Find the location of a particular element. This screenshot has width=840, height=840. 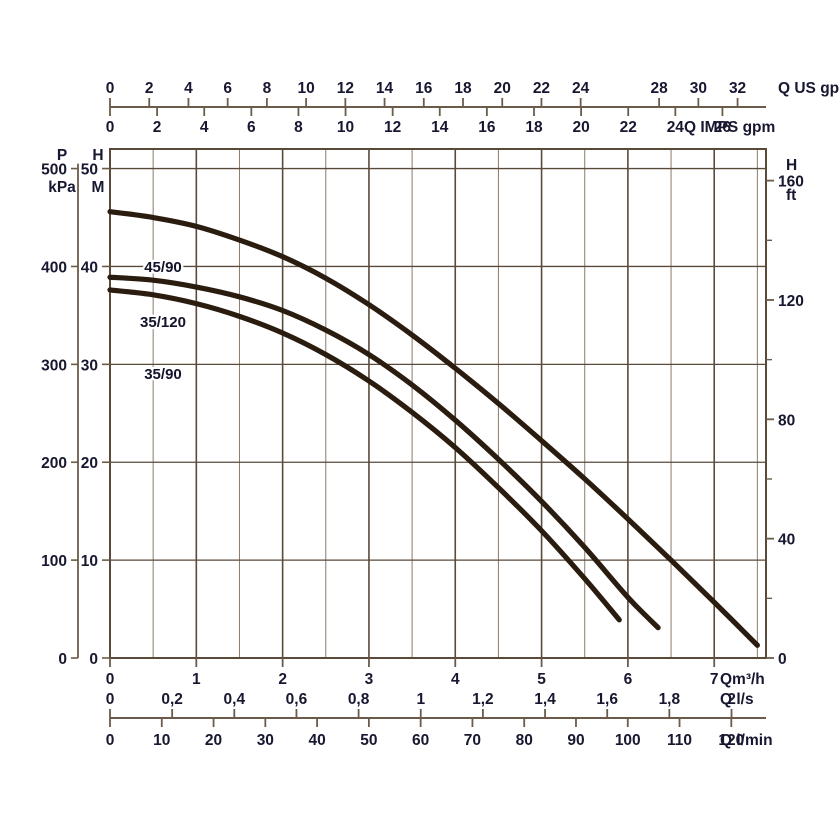

axis-unit-kPa: kPa is located at coordinates (62, 187).